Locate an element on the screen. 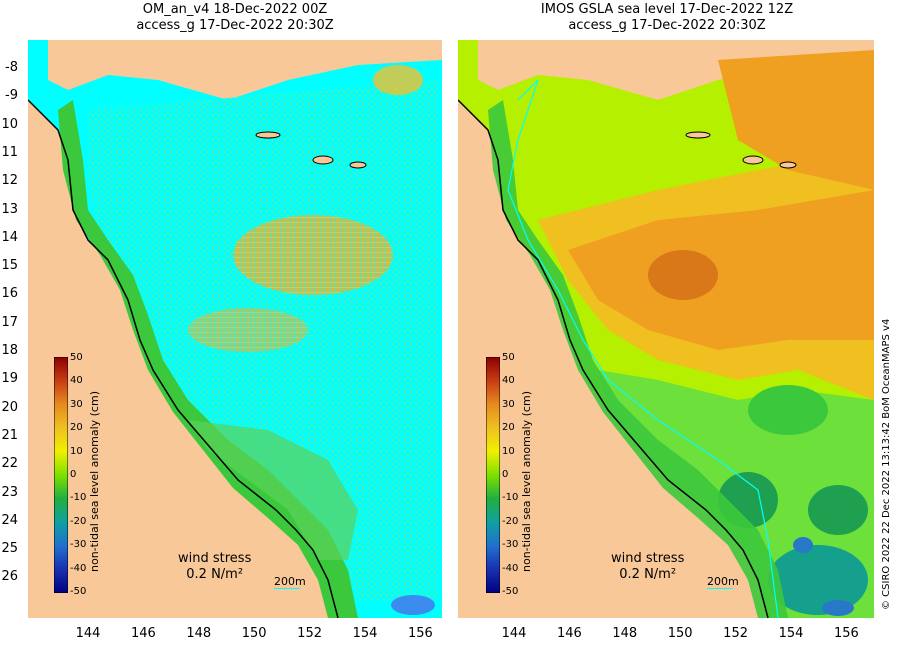 The image size is (900, 650). lat-tick-label: 20 is located at coordinates (9, 407).